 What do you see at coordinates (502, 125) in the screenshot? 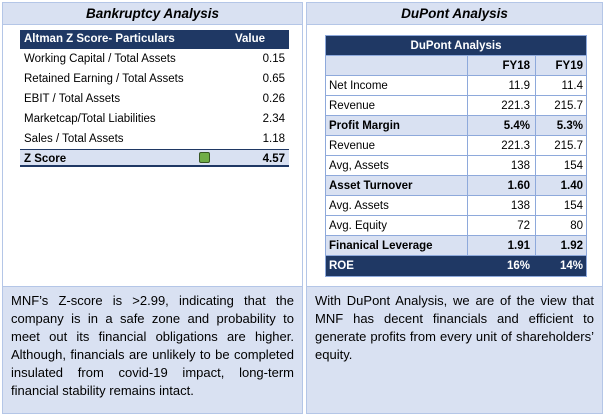
I see `row-value-fy18: 5.4%` at bounding box center [502, 125].